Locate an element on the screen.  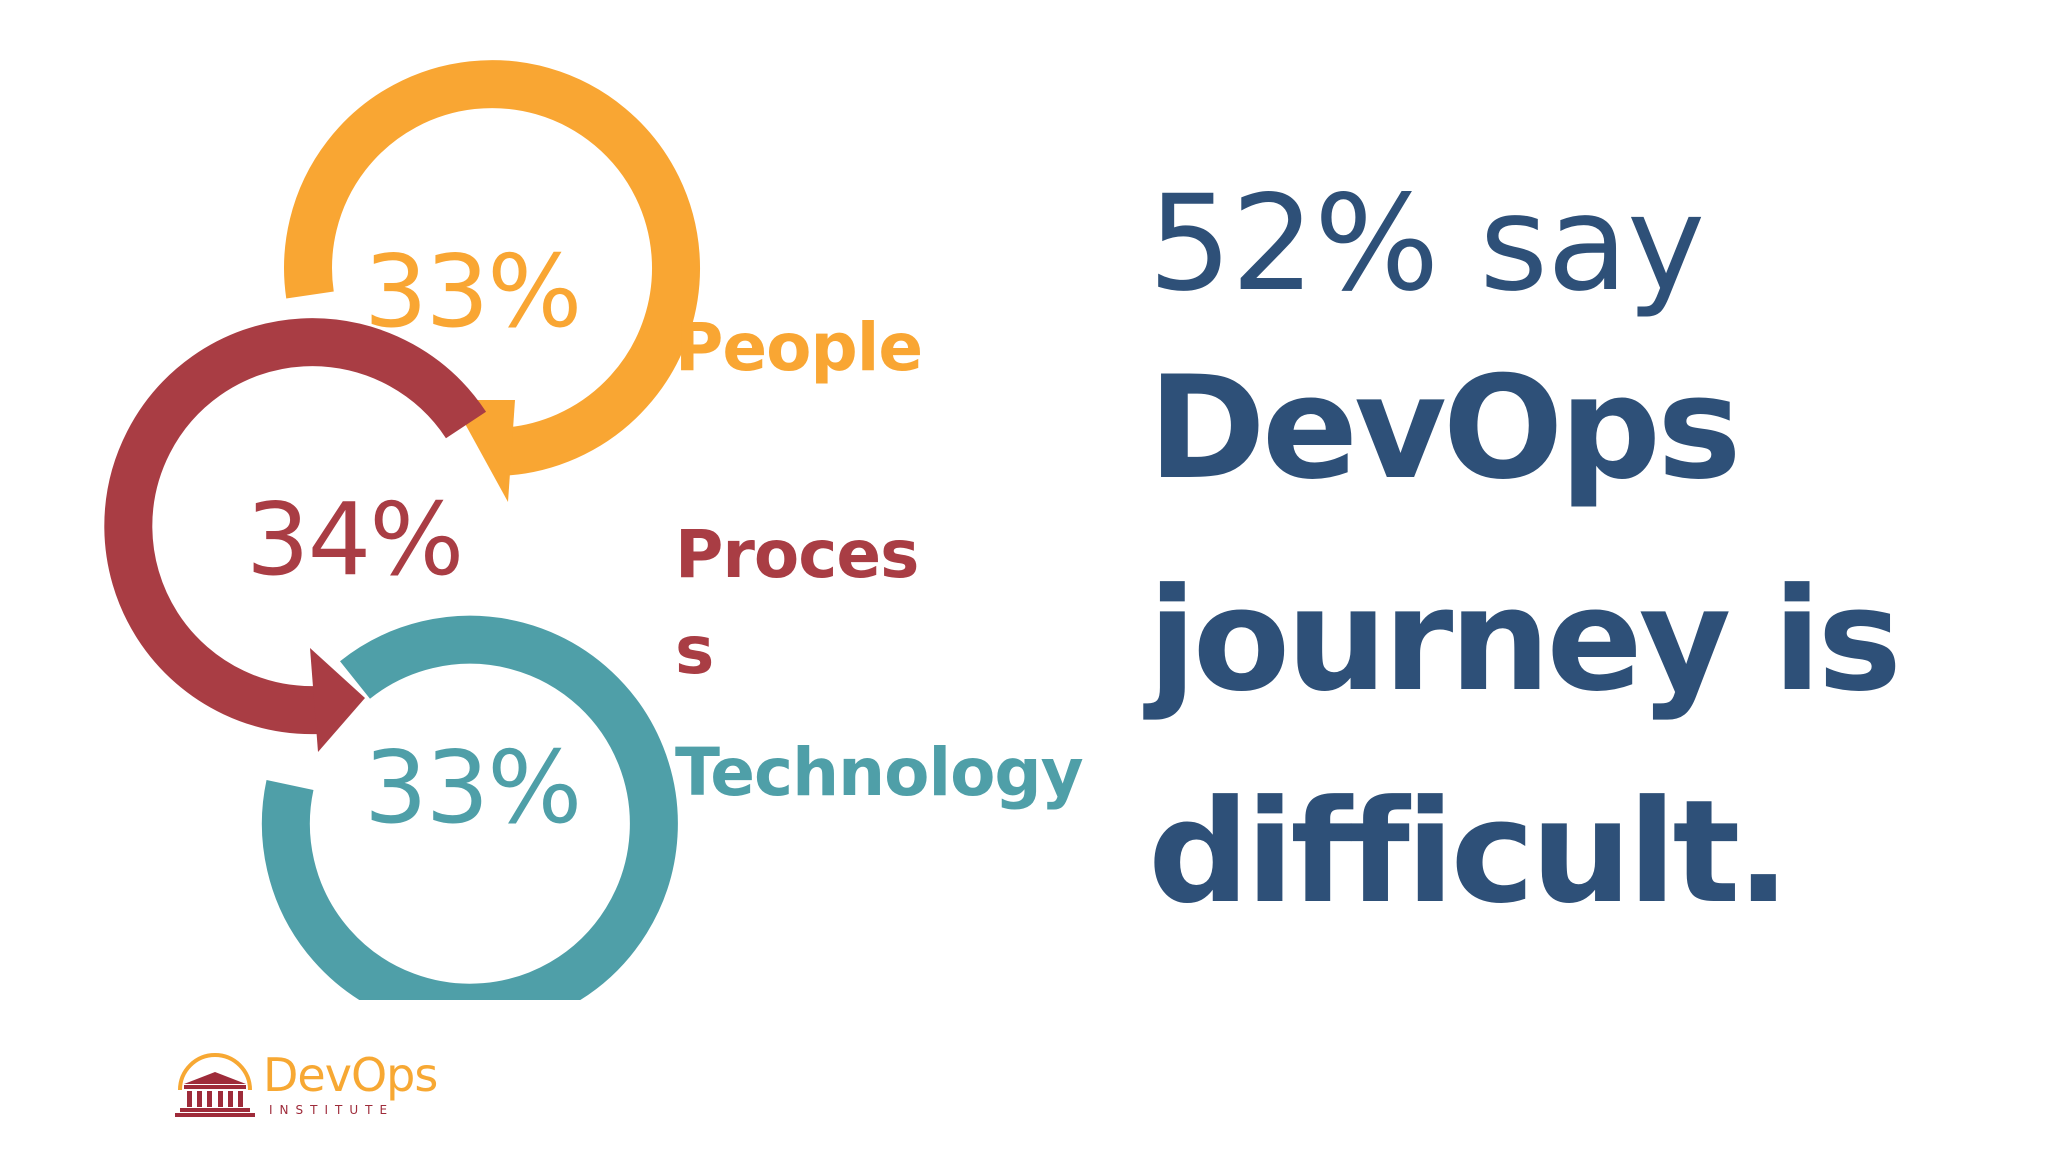
logo-subtitle: INSTITUTE is located at coordinates (332, 1110).